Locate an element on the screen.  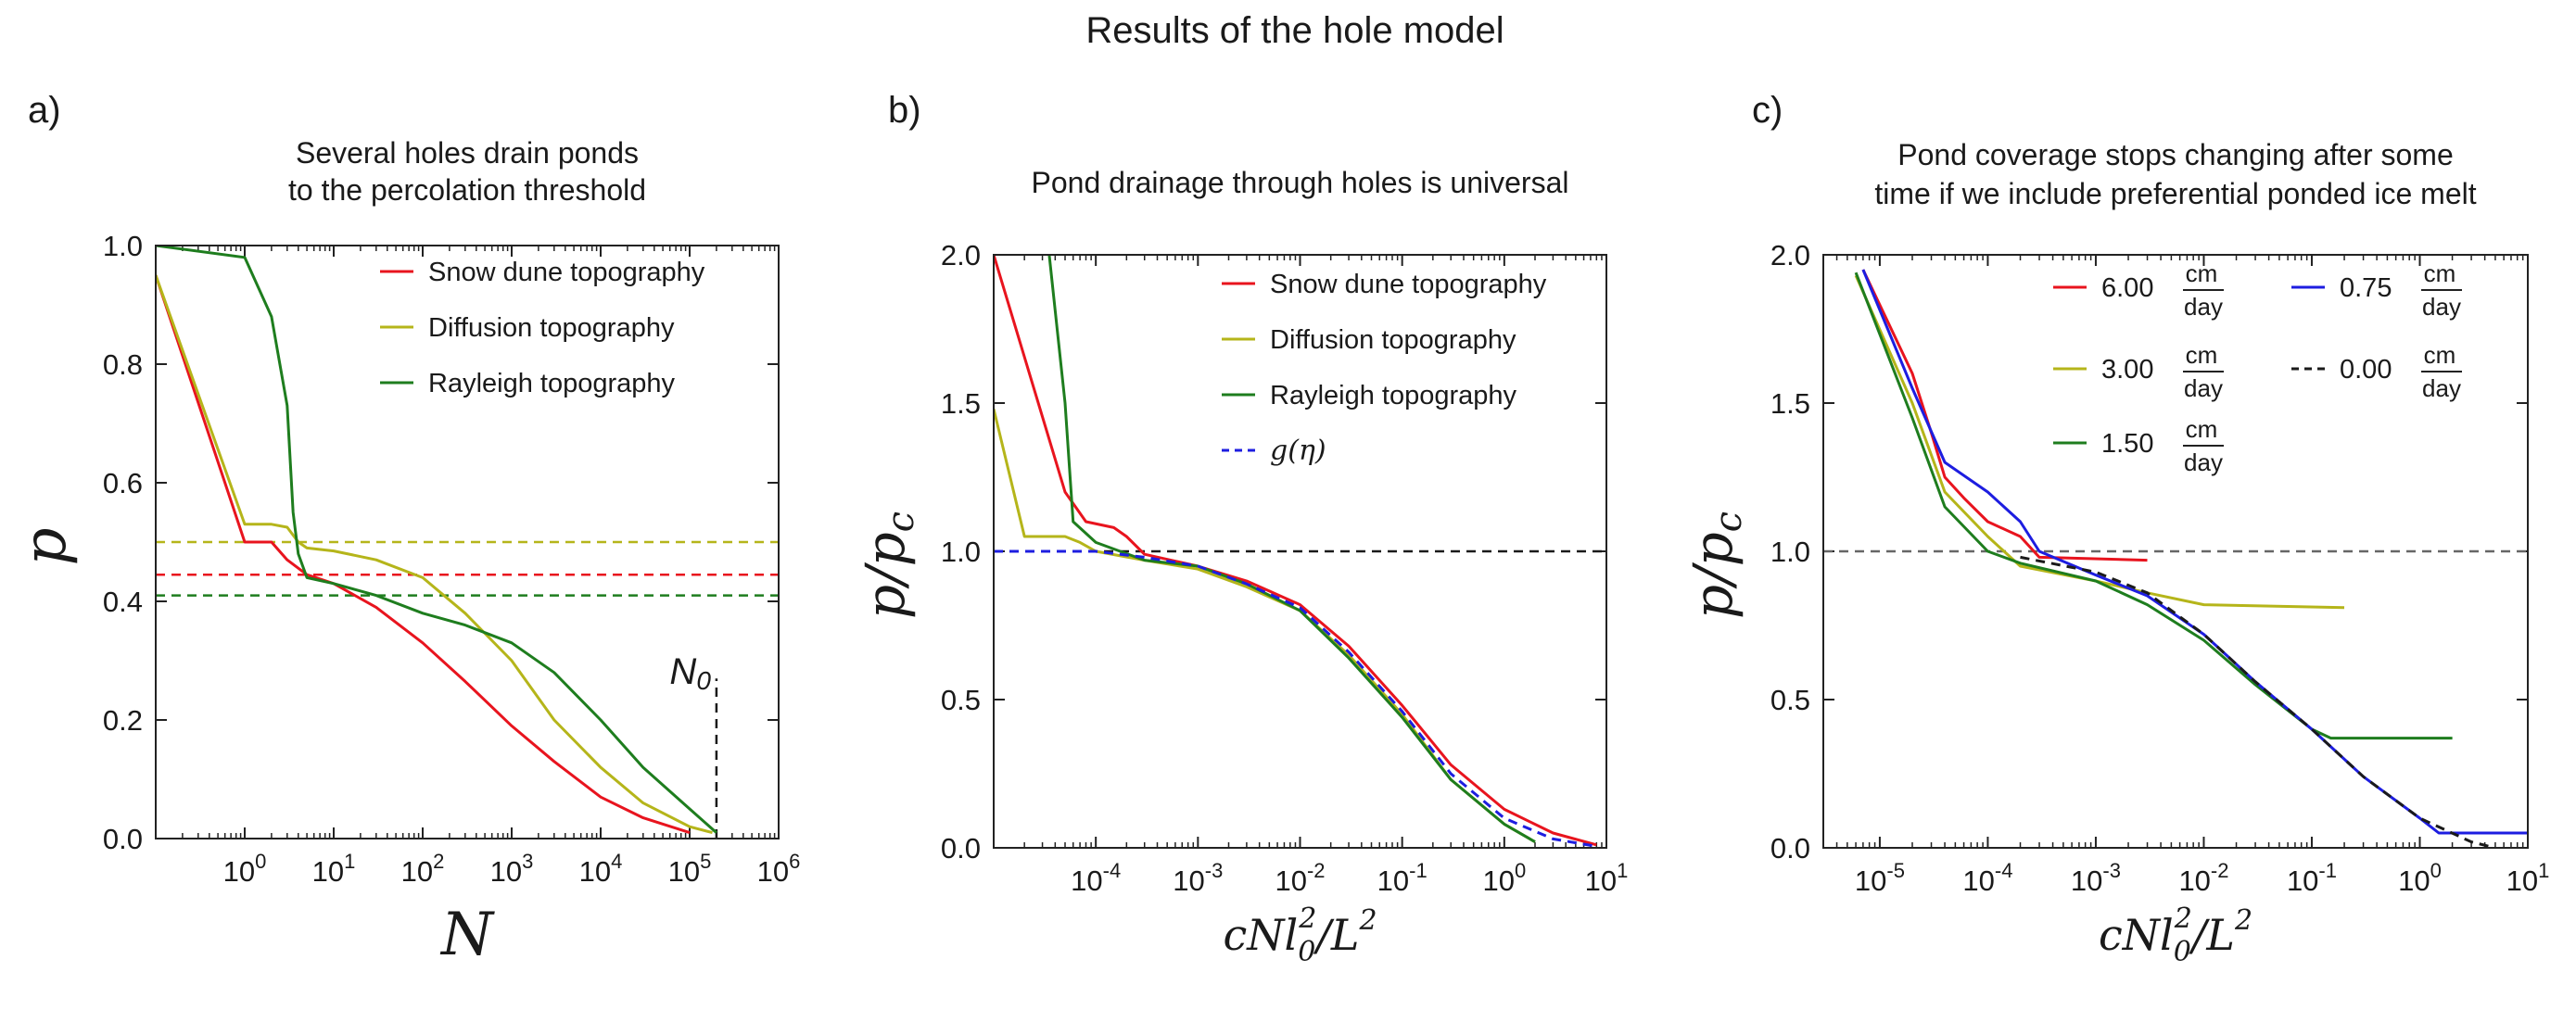
legend-label: g(η) is located at coordinates (1298, 451).